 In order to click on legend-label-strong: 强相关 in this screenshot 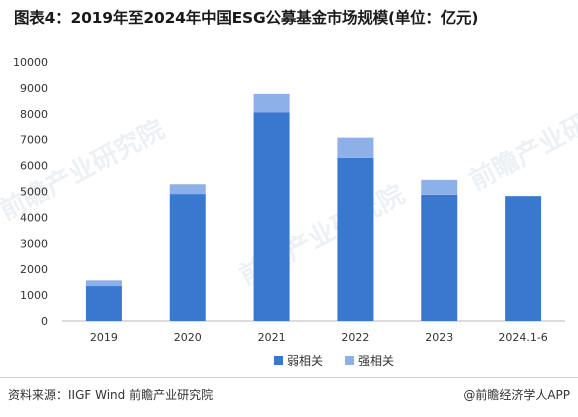, I will do `click(376, 361)`.